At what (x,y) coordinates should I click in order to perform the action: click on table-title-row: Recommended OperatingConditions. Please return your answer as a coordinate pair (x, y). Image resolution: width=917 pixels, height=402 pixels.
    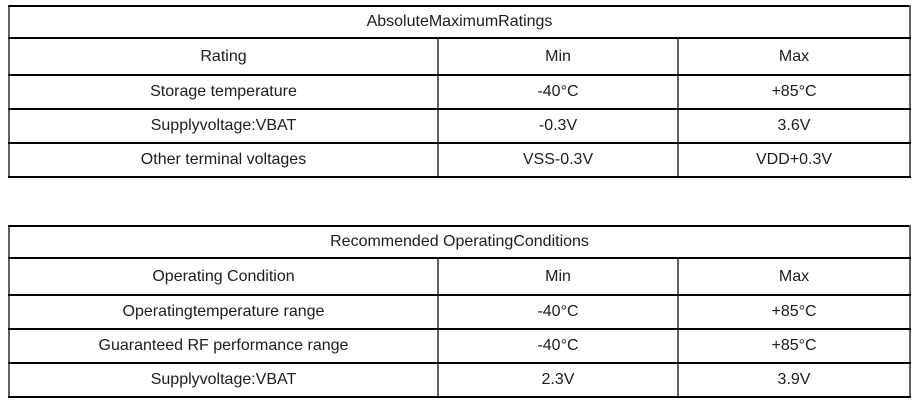
    Looking at the image, I should click on (459, 242).